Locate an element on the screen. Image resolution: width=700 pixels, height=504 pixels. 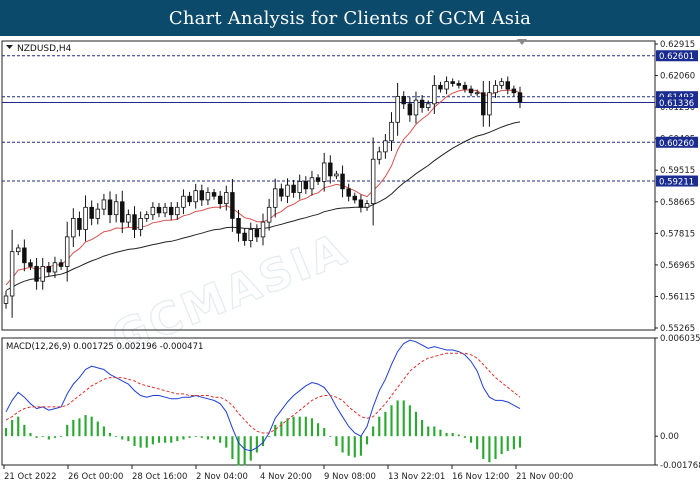
price-level-label: 0.61336 is located at coordinates (676, 104).